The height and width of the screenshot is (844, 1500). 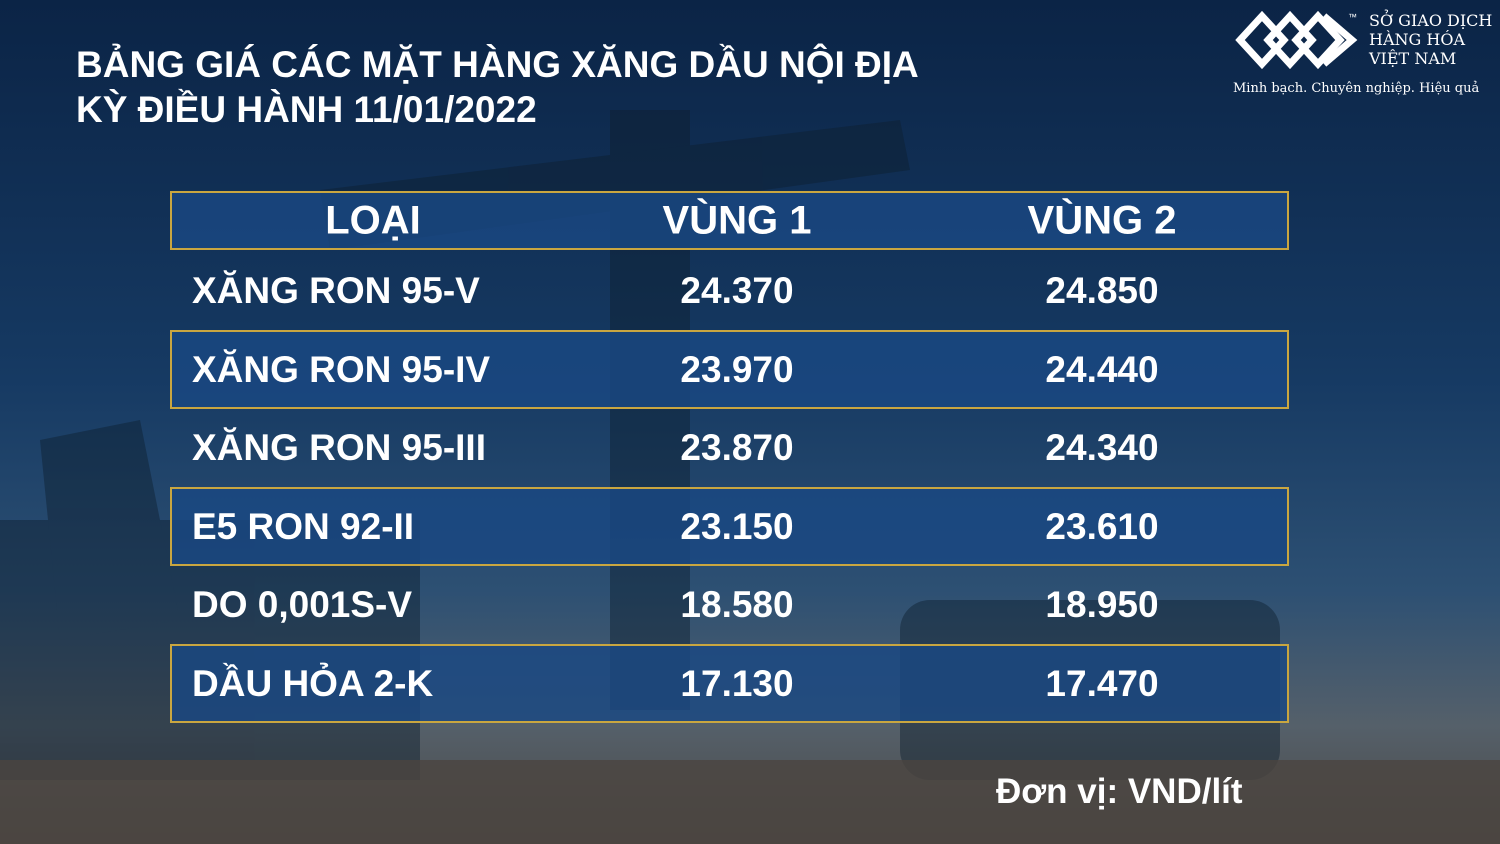 I want to click on logo-text: VIỆT NAM, so click(x=1413, y=58).